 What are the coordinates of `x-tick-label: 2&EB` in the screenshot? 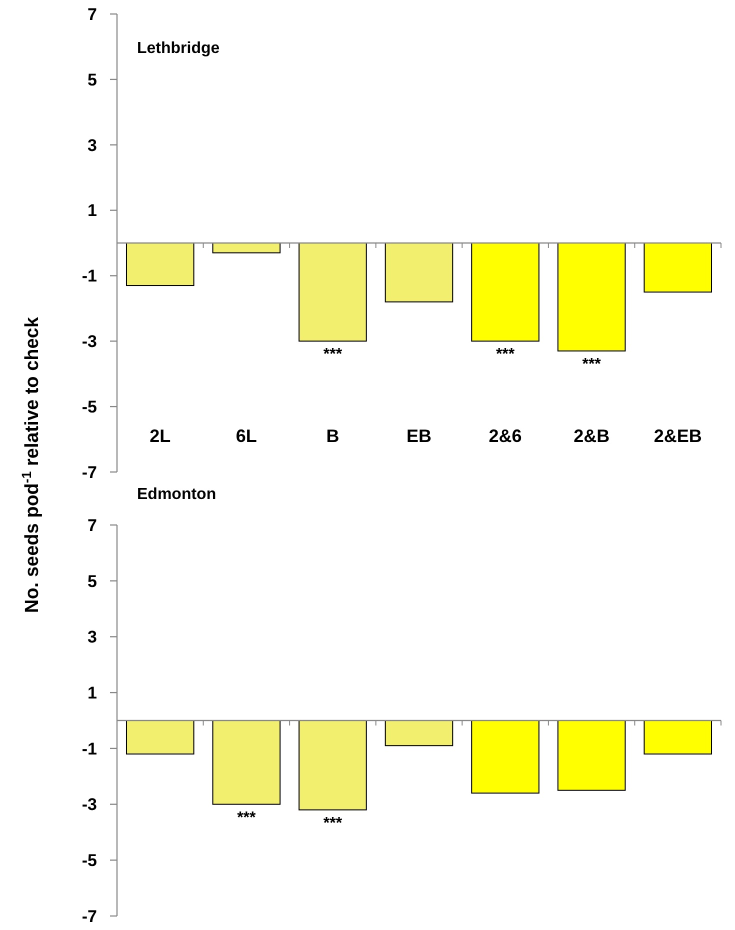 It's located at (678, 436).